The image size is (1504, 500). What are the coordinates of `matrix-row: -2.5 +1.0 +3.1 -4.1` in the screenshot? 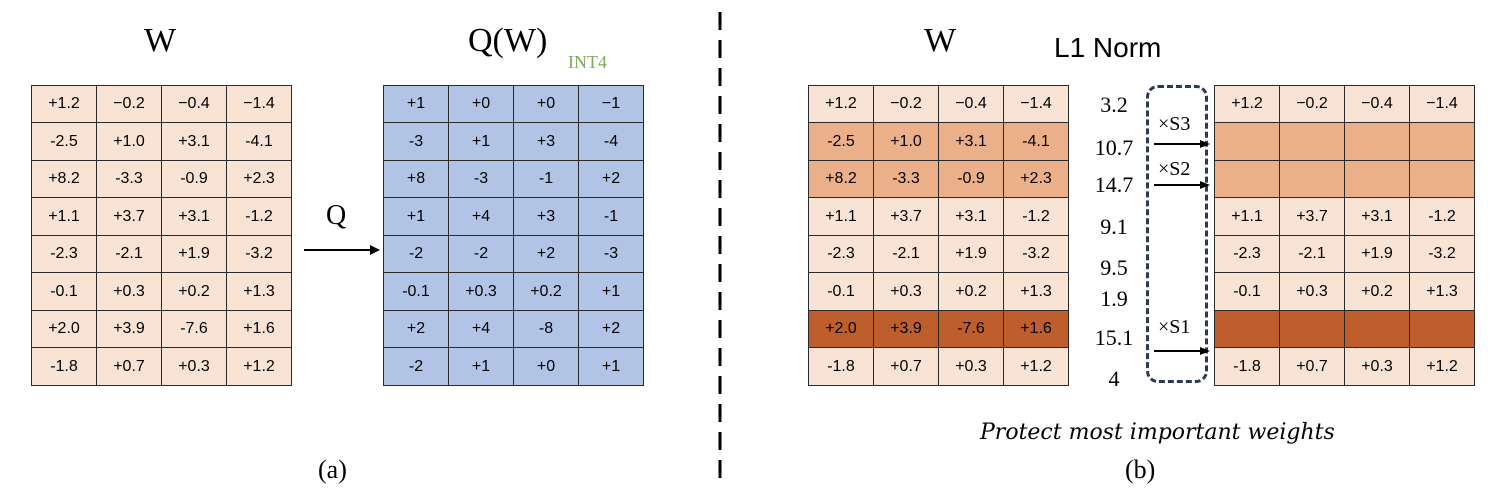 It's located at (938, 141).